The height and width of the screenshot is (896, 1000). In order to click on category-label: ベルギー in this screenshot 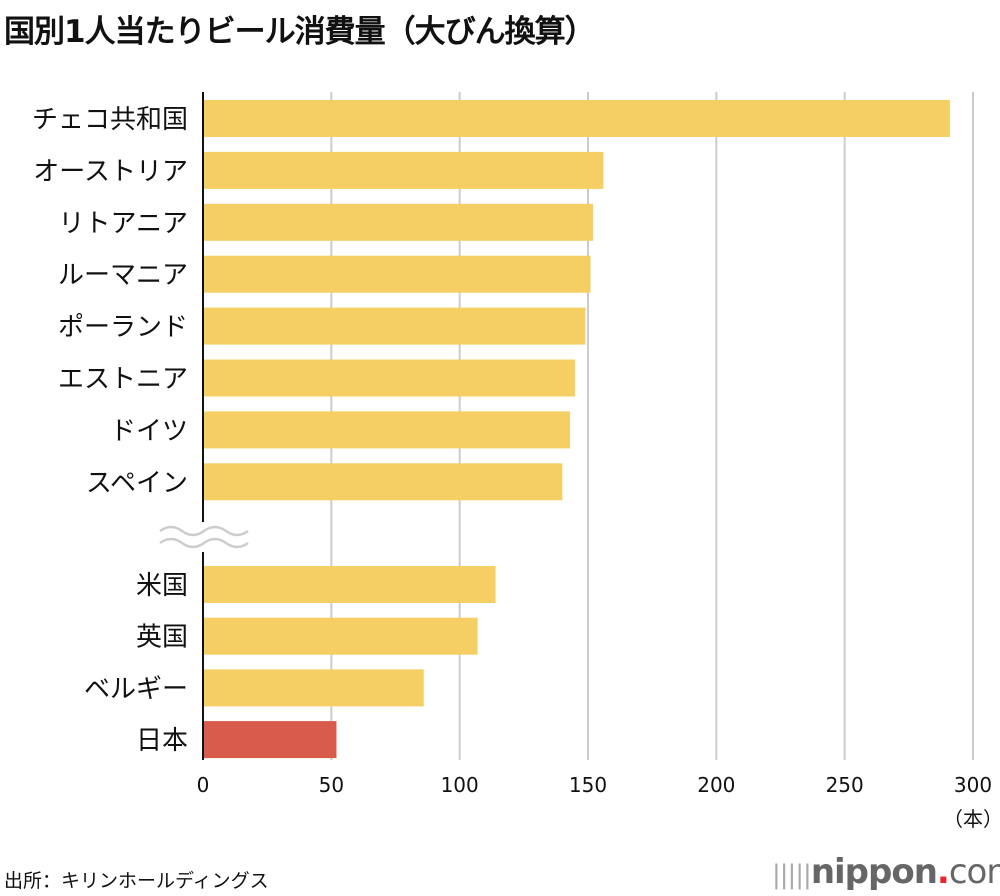, I will do `click(136, 689)`.